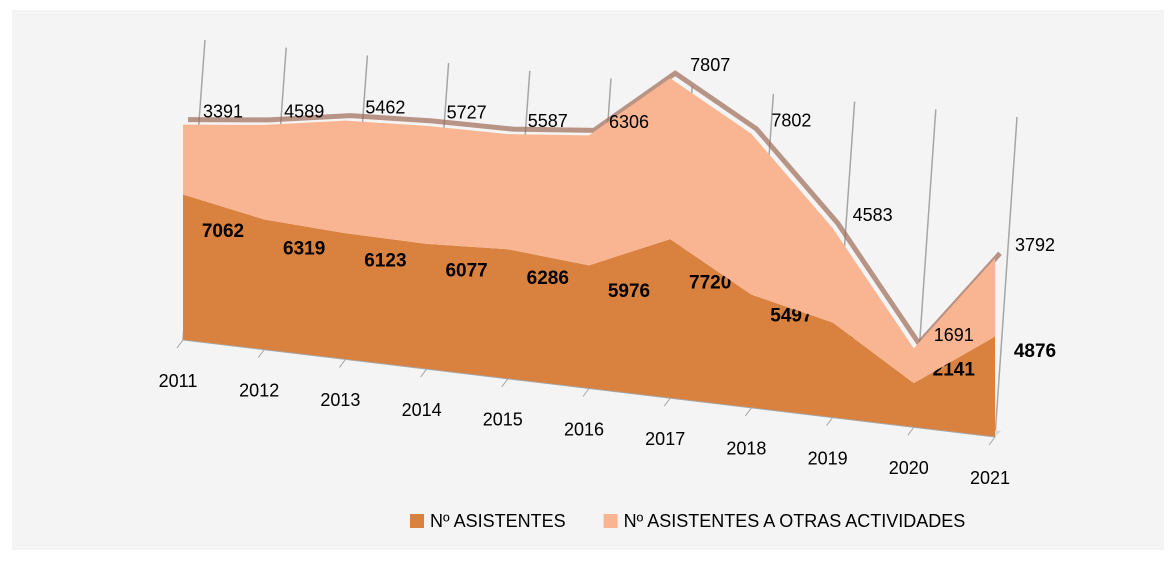 The width and height of the screenshot is (1176, 565). What do you see at coordinates (791, 121) in the screenshot?
I see `data-label: 7802` at bounding box center [791, 121].